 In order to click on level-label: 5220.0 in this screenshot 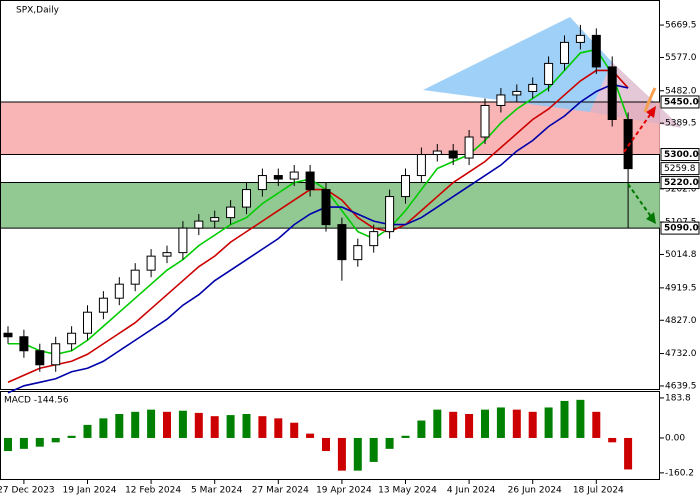, I will do `click(681, 183)`.